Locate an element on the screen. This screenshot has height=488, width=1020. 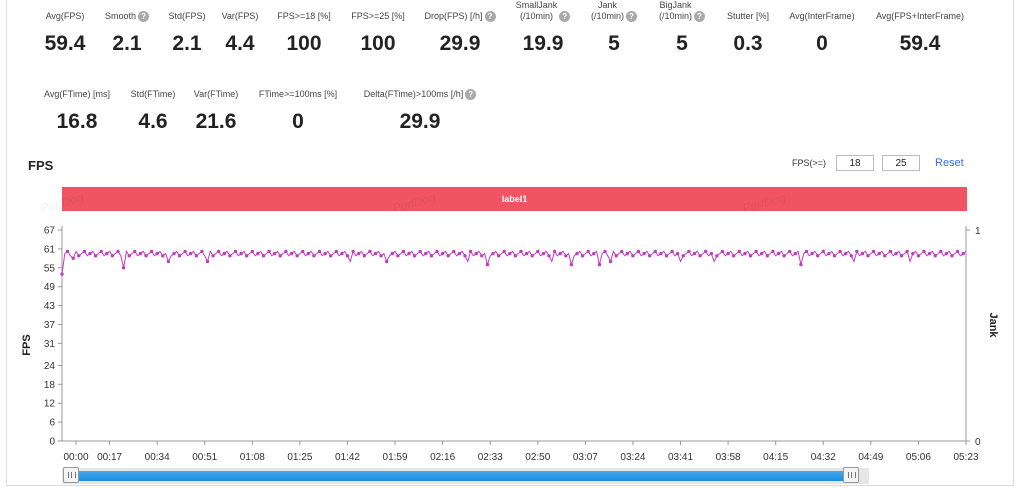
metric-card: BigJank (/10min)? 5 is located at coordinates (682, 28).